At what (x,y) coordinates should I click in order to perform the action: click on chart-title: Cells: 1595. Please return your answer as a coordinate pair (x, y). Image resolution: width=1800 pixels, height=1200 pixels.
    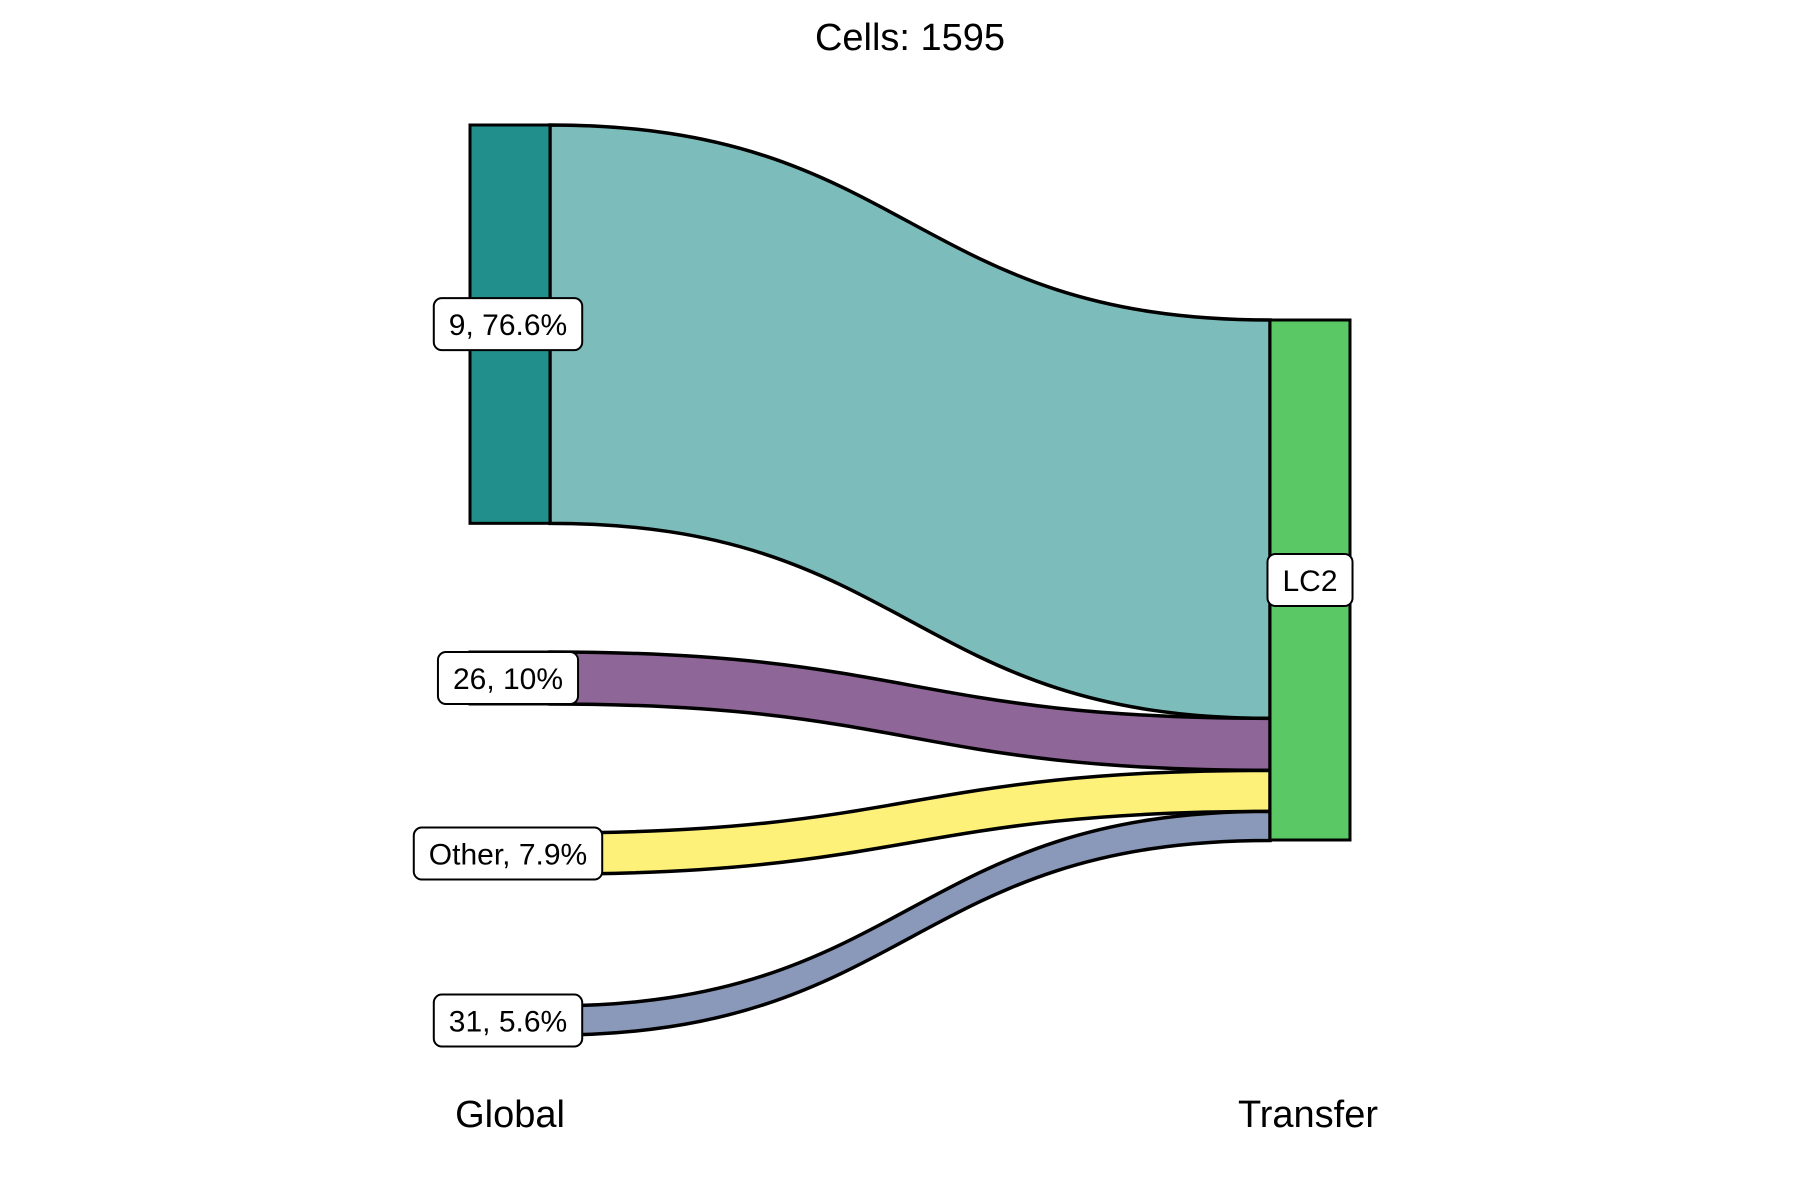
    Looking at the image, I should click on (910, 38).